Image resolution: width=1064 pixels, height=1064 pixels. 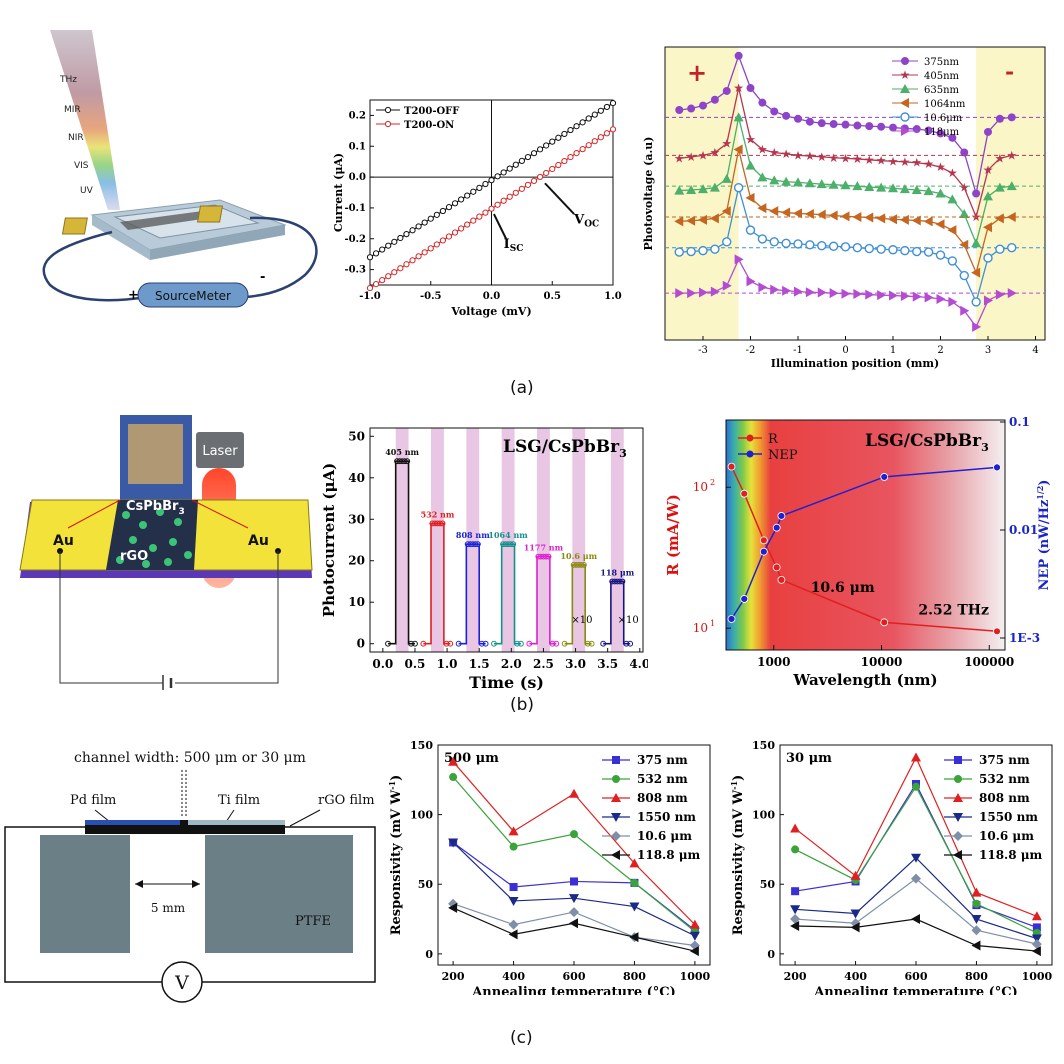 I want to click on annotation-10-6um: 10.6 μm, so click(x=843, y=588).